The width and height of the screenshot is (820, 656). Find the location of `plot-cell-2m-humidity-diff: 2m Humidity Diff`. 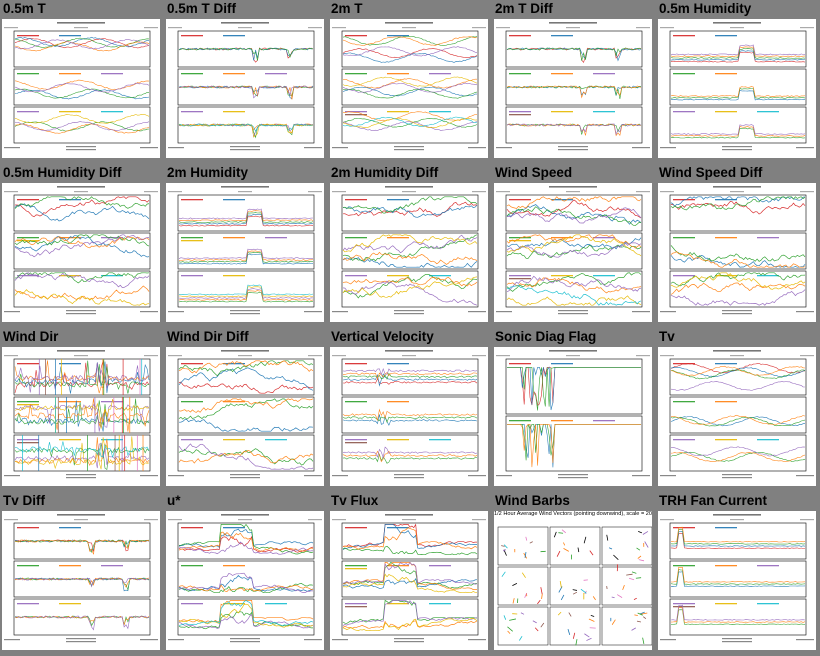

plot-cell-2m-humidity-diff: 2m Humidity Diff is located at coordinates (410, 246).